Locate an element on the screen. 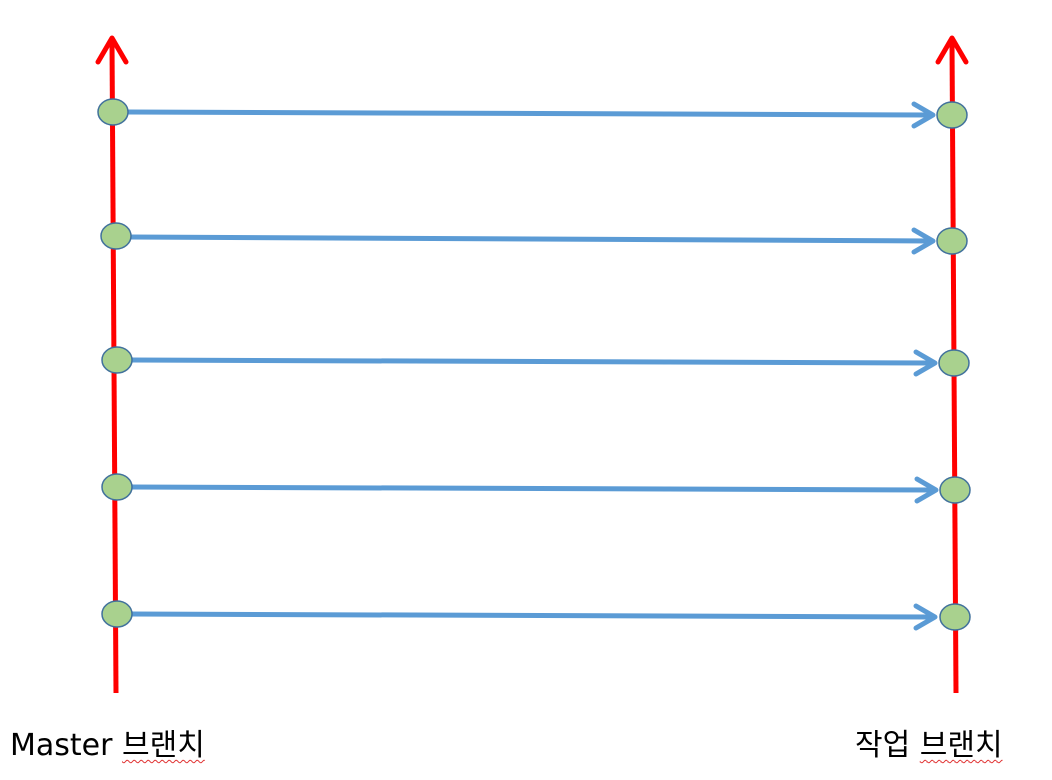 This screenshot has width=1052, height=780. master-branch-label-prefix: Master is located at coordinates (61, 745).